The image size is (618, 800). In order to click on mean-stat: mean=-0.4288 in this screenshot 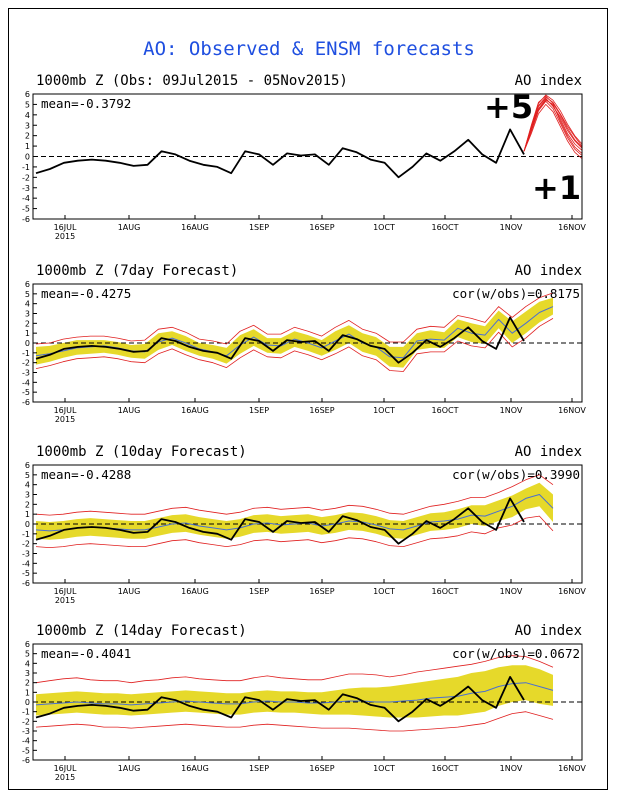, I will do `click(86, 474)`.